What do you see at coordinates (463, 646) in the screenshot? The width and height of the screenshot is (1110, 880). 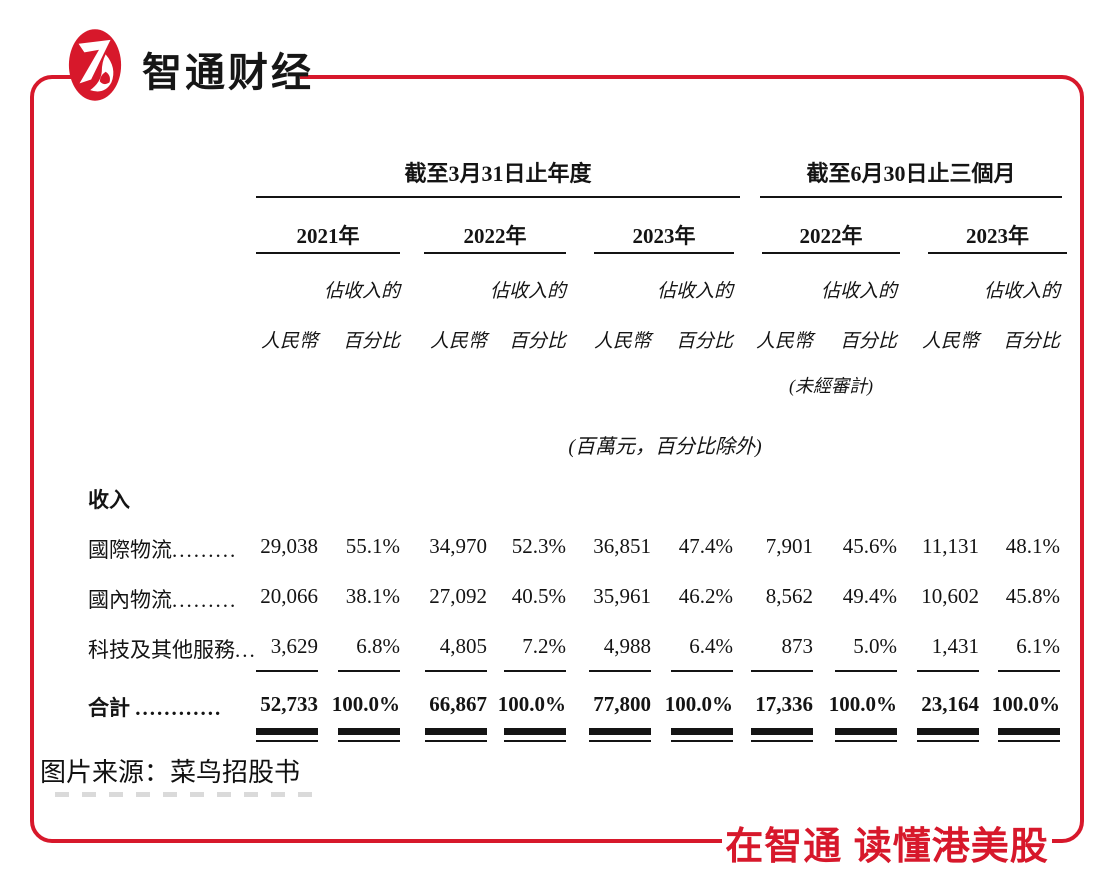 I see `cell: 4,805` at bounding box center [463, 646].